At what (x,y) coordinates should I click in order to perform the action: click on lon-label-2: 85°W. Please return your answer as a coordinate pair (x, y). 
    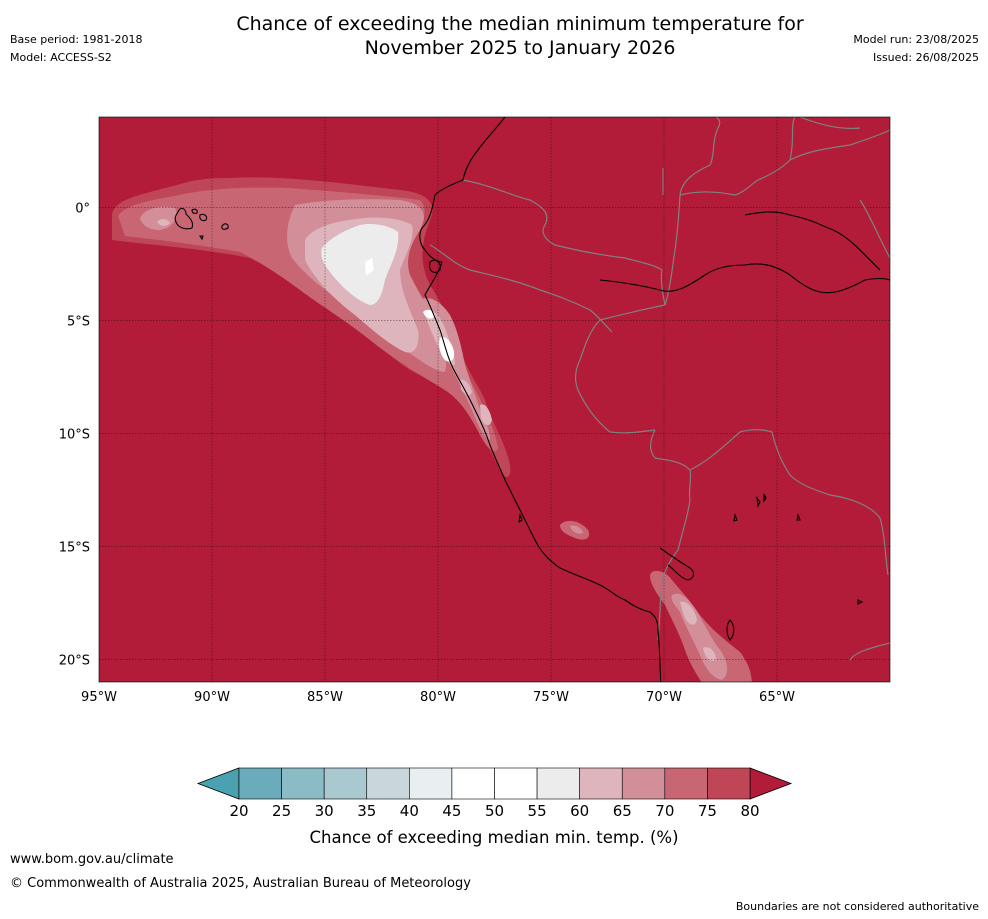
    Looking at the image, I should click on (325, 697).